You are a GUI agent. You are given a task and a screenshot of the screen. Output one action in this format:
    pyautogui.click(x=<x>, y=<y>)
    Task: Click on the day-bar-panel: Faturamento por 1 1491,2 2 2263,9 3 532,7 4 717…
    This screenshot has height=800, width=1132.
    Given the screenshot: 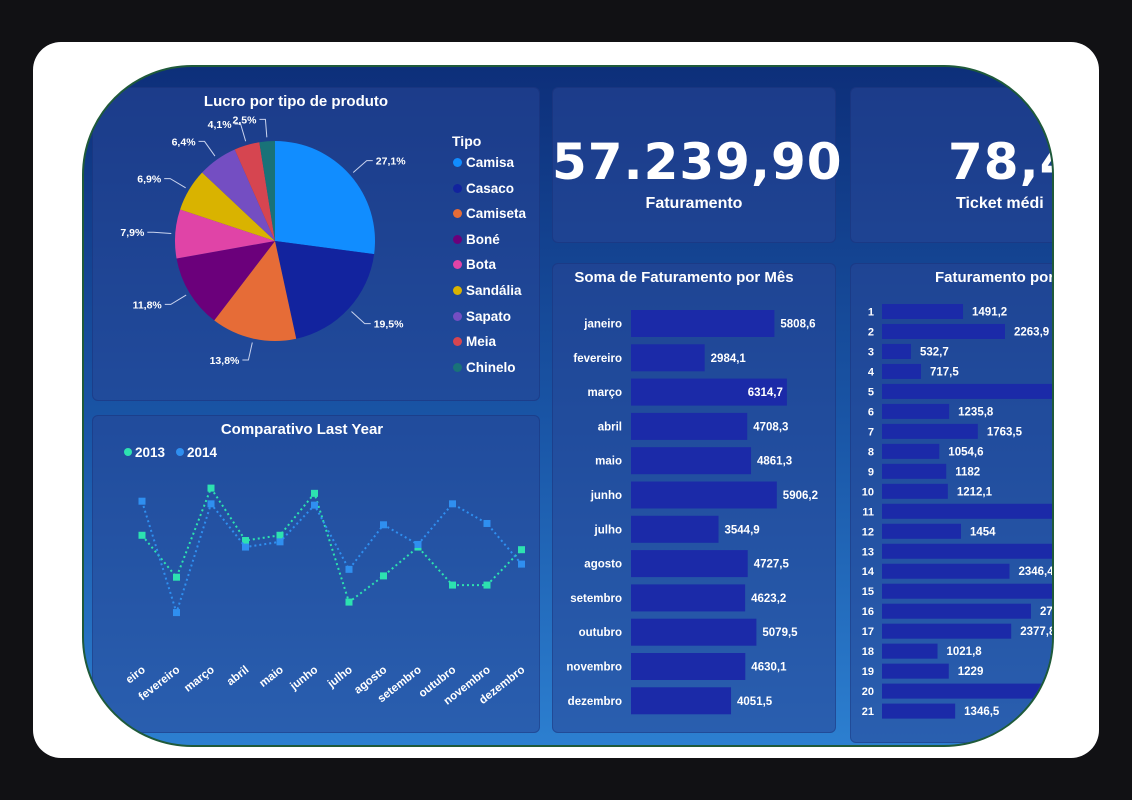 What is the action you would take?
    pyautogui.click(x=952, y=503)
    